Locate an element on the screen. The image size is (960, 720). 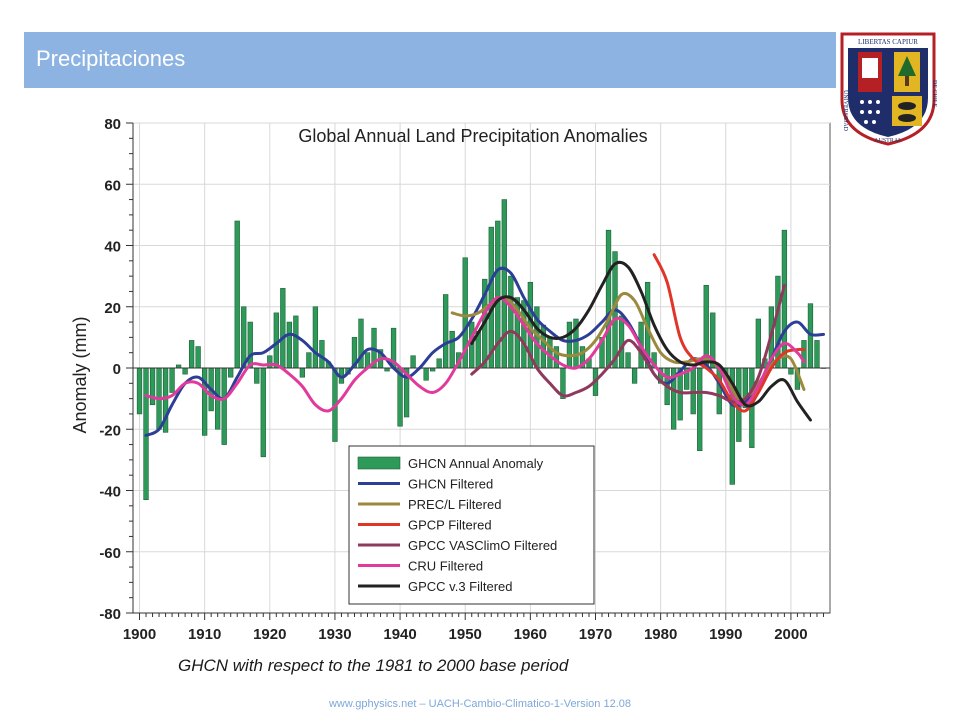
y-tick-label: -80 is located at coordinates (110, 614).